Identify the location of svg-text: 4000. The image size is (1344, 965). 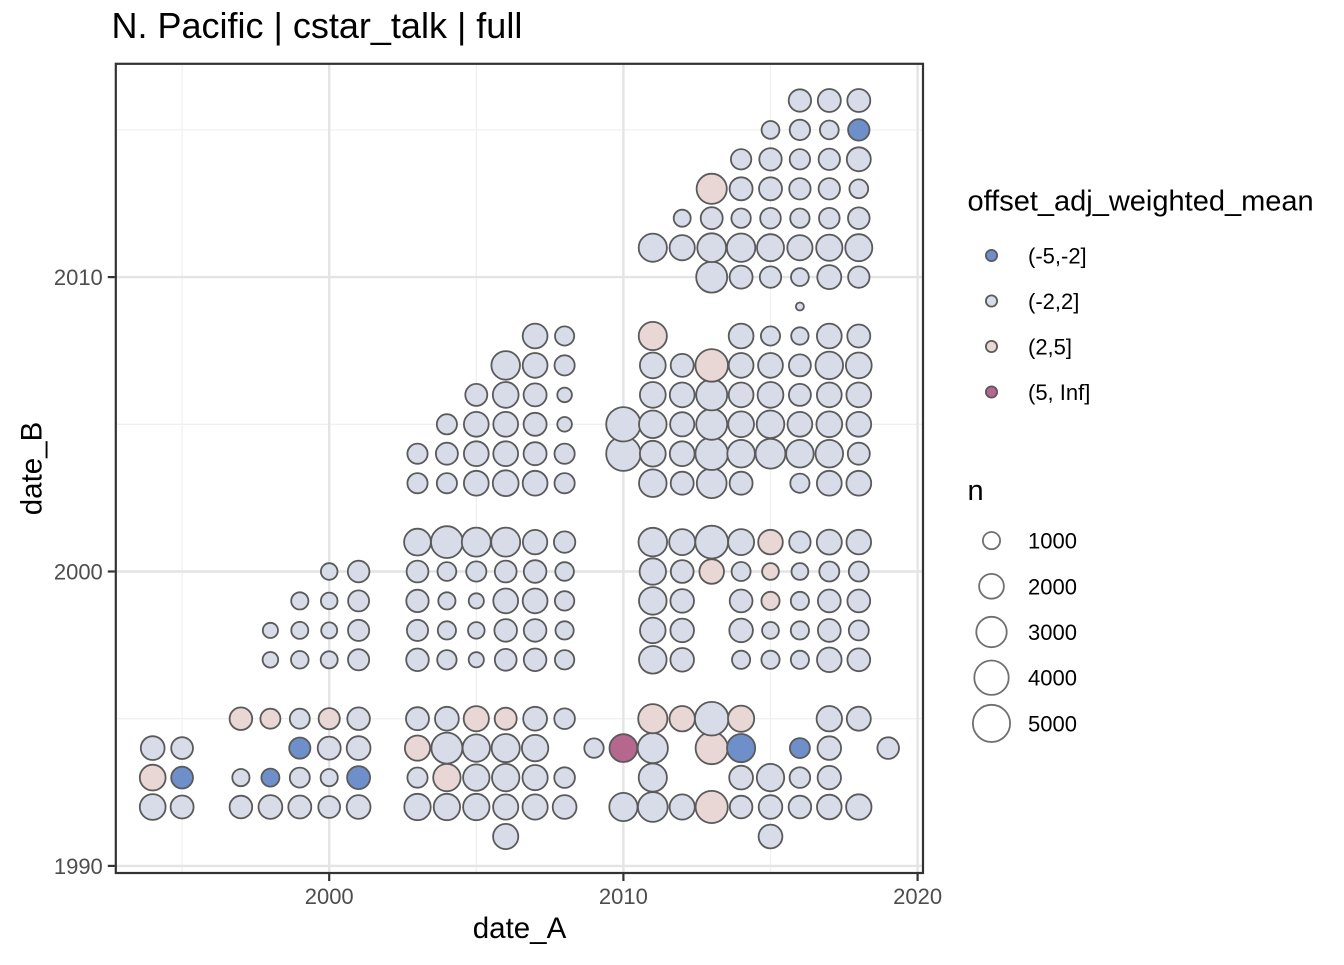
(1052, 678).